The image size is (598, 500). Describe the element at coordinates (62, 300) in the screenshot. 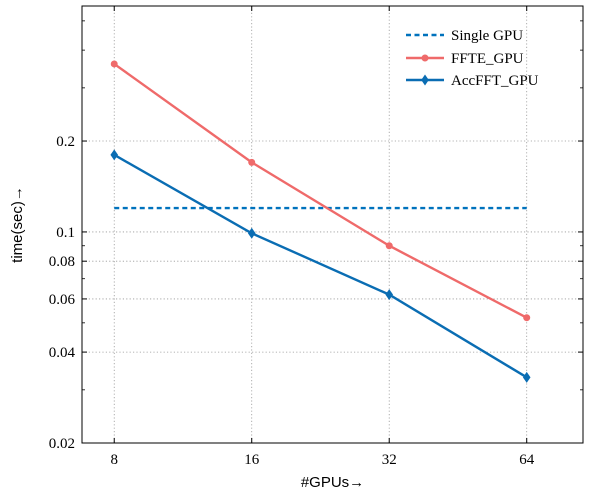

I see `y-tick-label: 0.06` at that location.